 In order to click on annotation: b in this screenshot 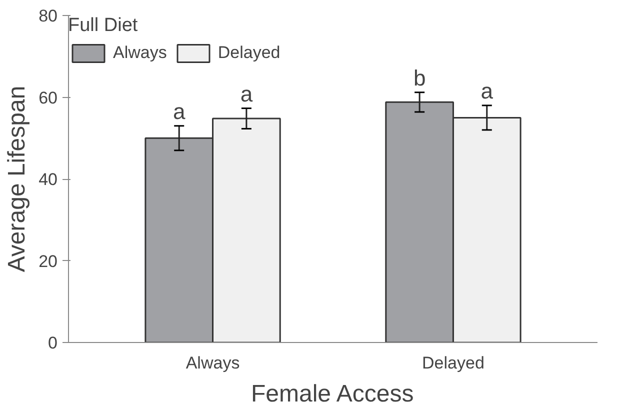, I will do `click(419, 77)`.